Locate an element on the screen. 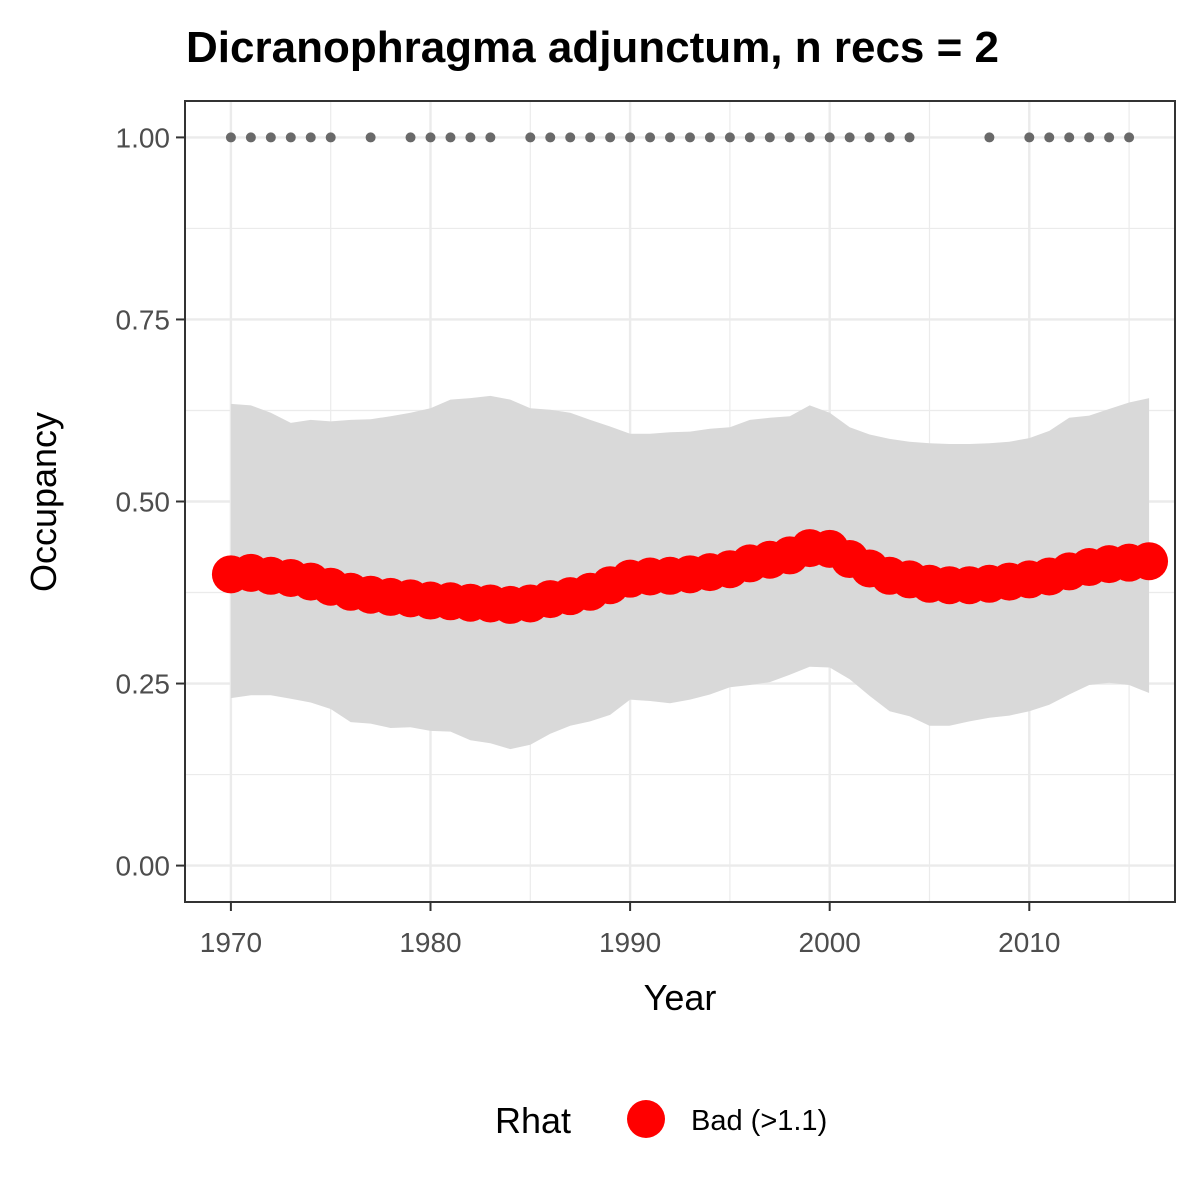  legend-label-bad: Bad (>1.1) is located at coordinates (759, 1121).